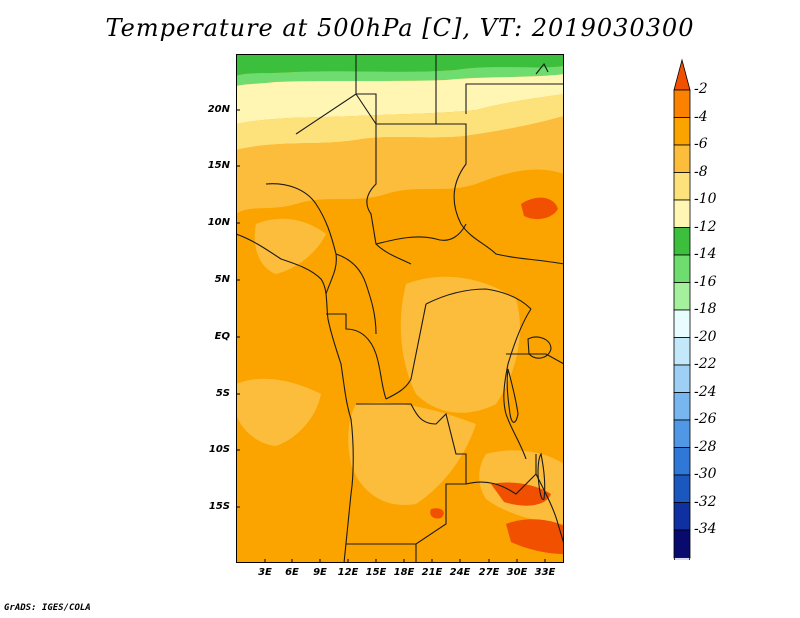 The width and height of the screenshot is (800, 618). I want to click on lat-tick-label: 5N, so click(222, 279).